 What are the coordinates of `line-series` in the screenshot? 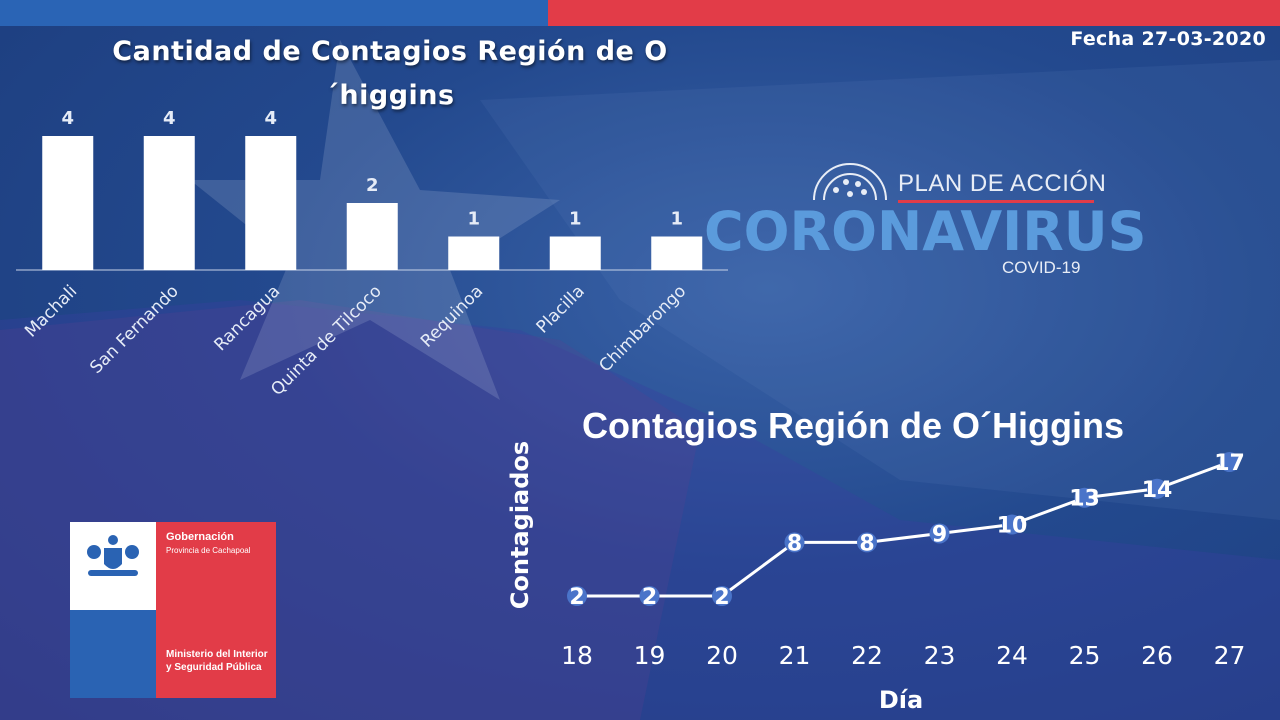 It's located at (904, 529).